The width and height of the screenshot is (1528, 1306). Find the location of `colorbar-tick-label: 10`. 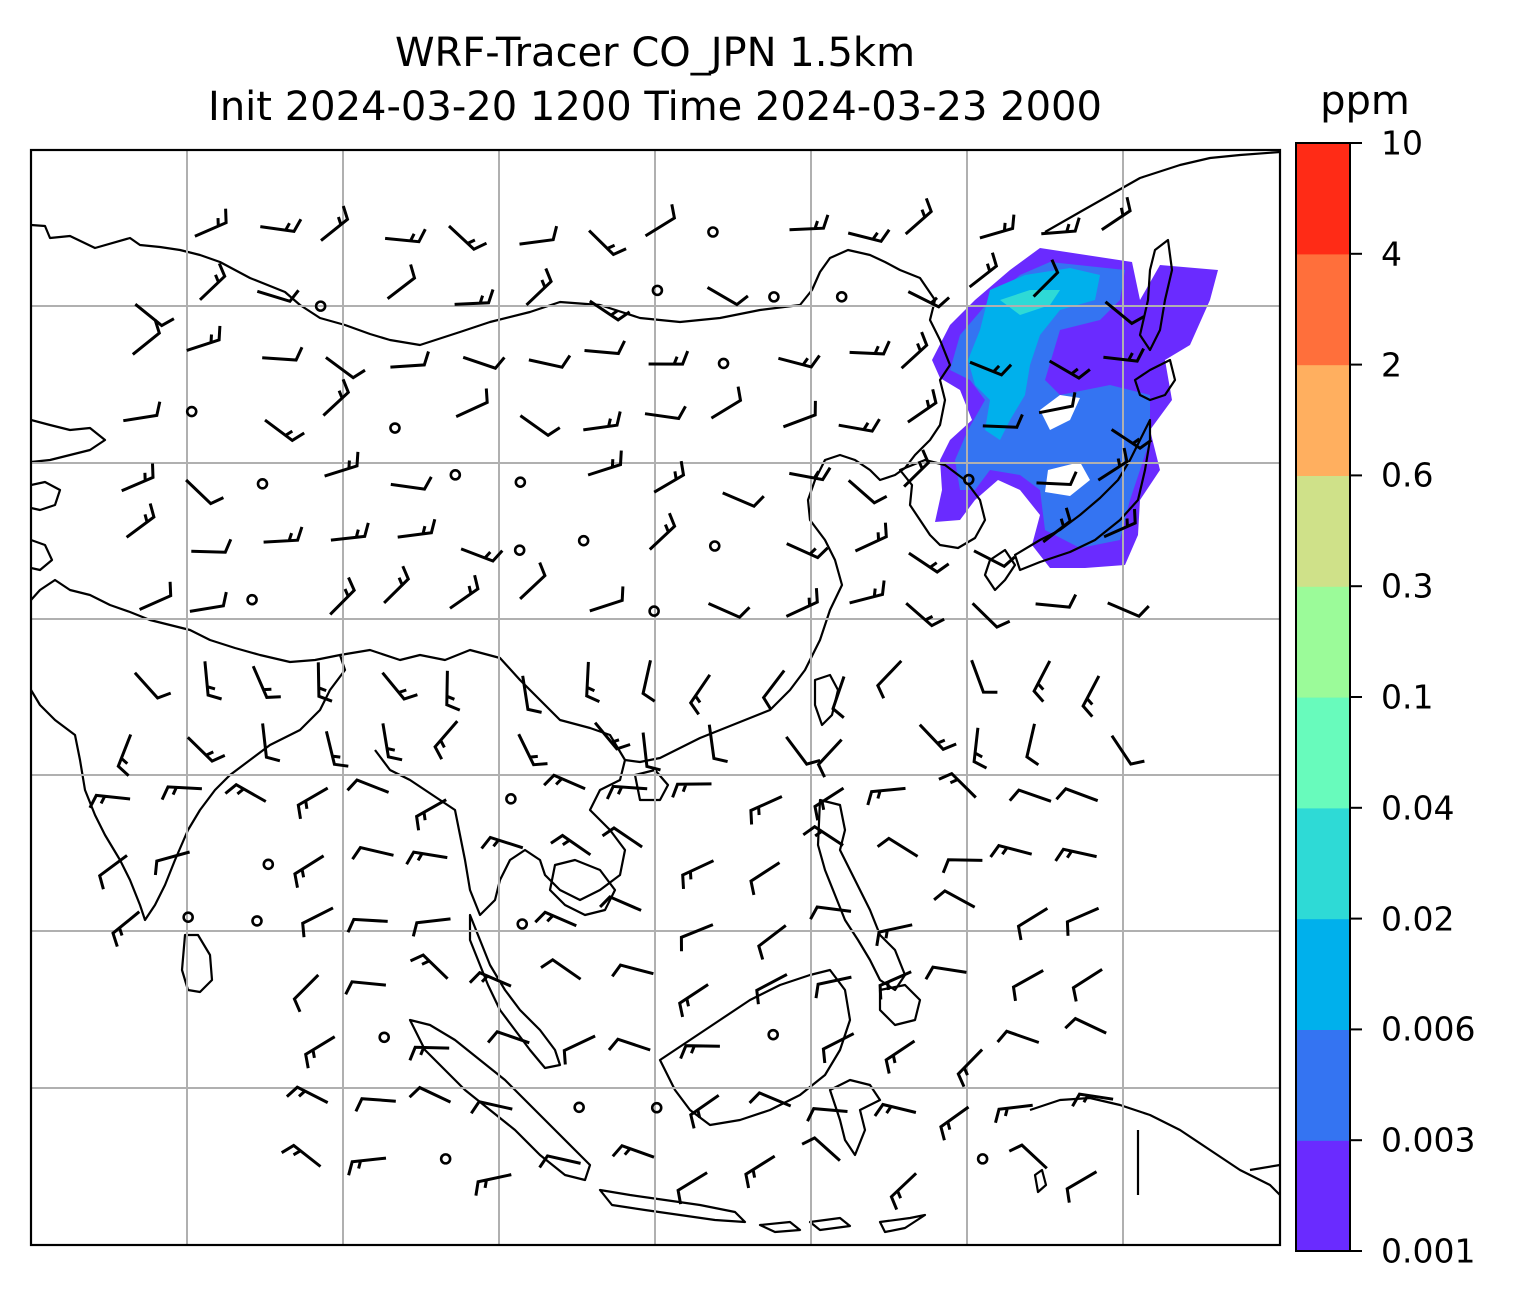

colorbar-tick-label: 10 is located at coordinates (1402, 143).